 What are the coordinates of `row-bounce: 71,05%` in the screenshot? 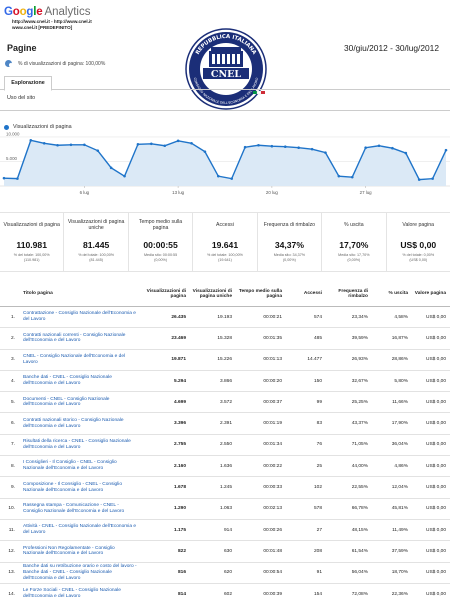 It's located at (359, 445).